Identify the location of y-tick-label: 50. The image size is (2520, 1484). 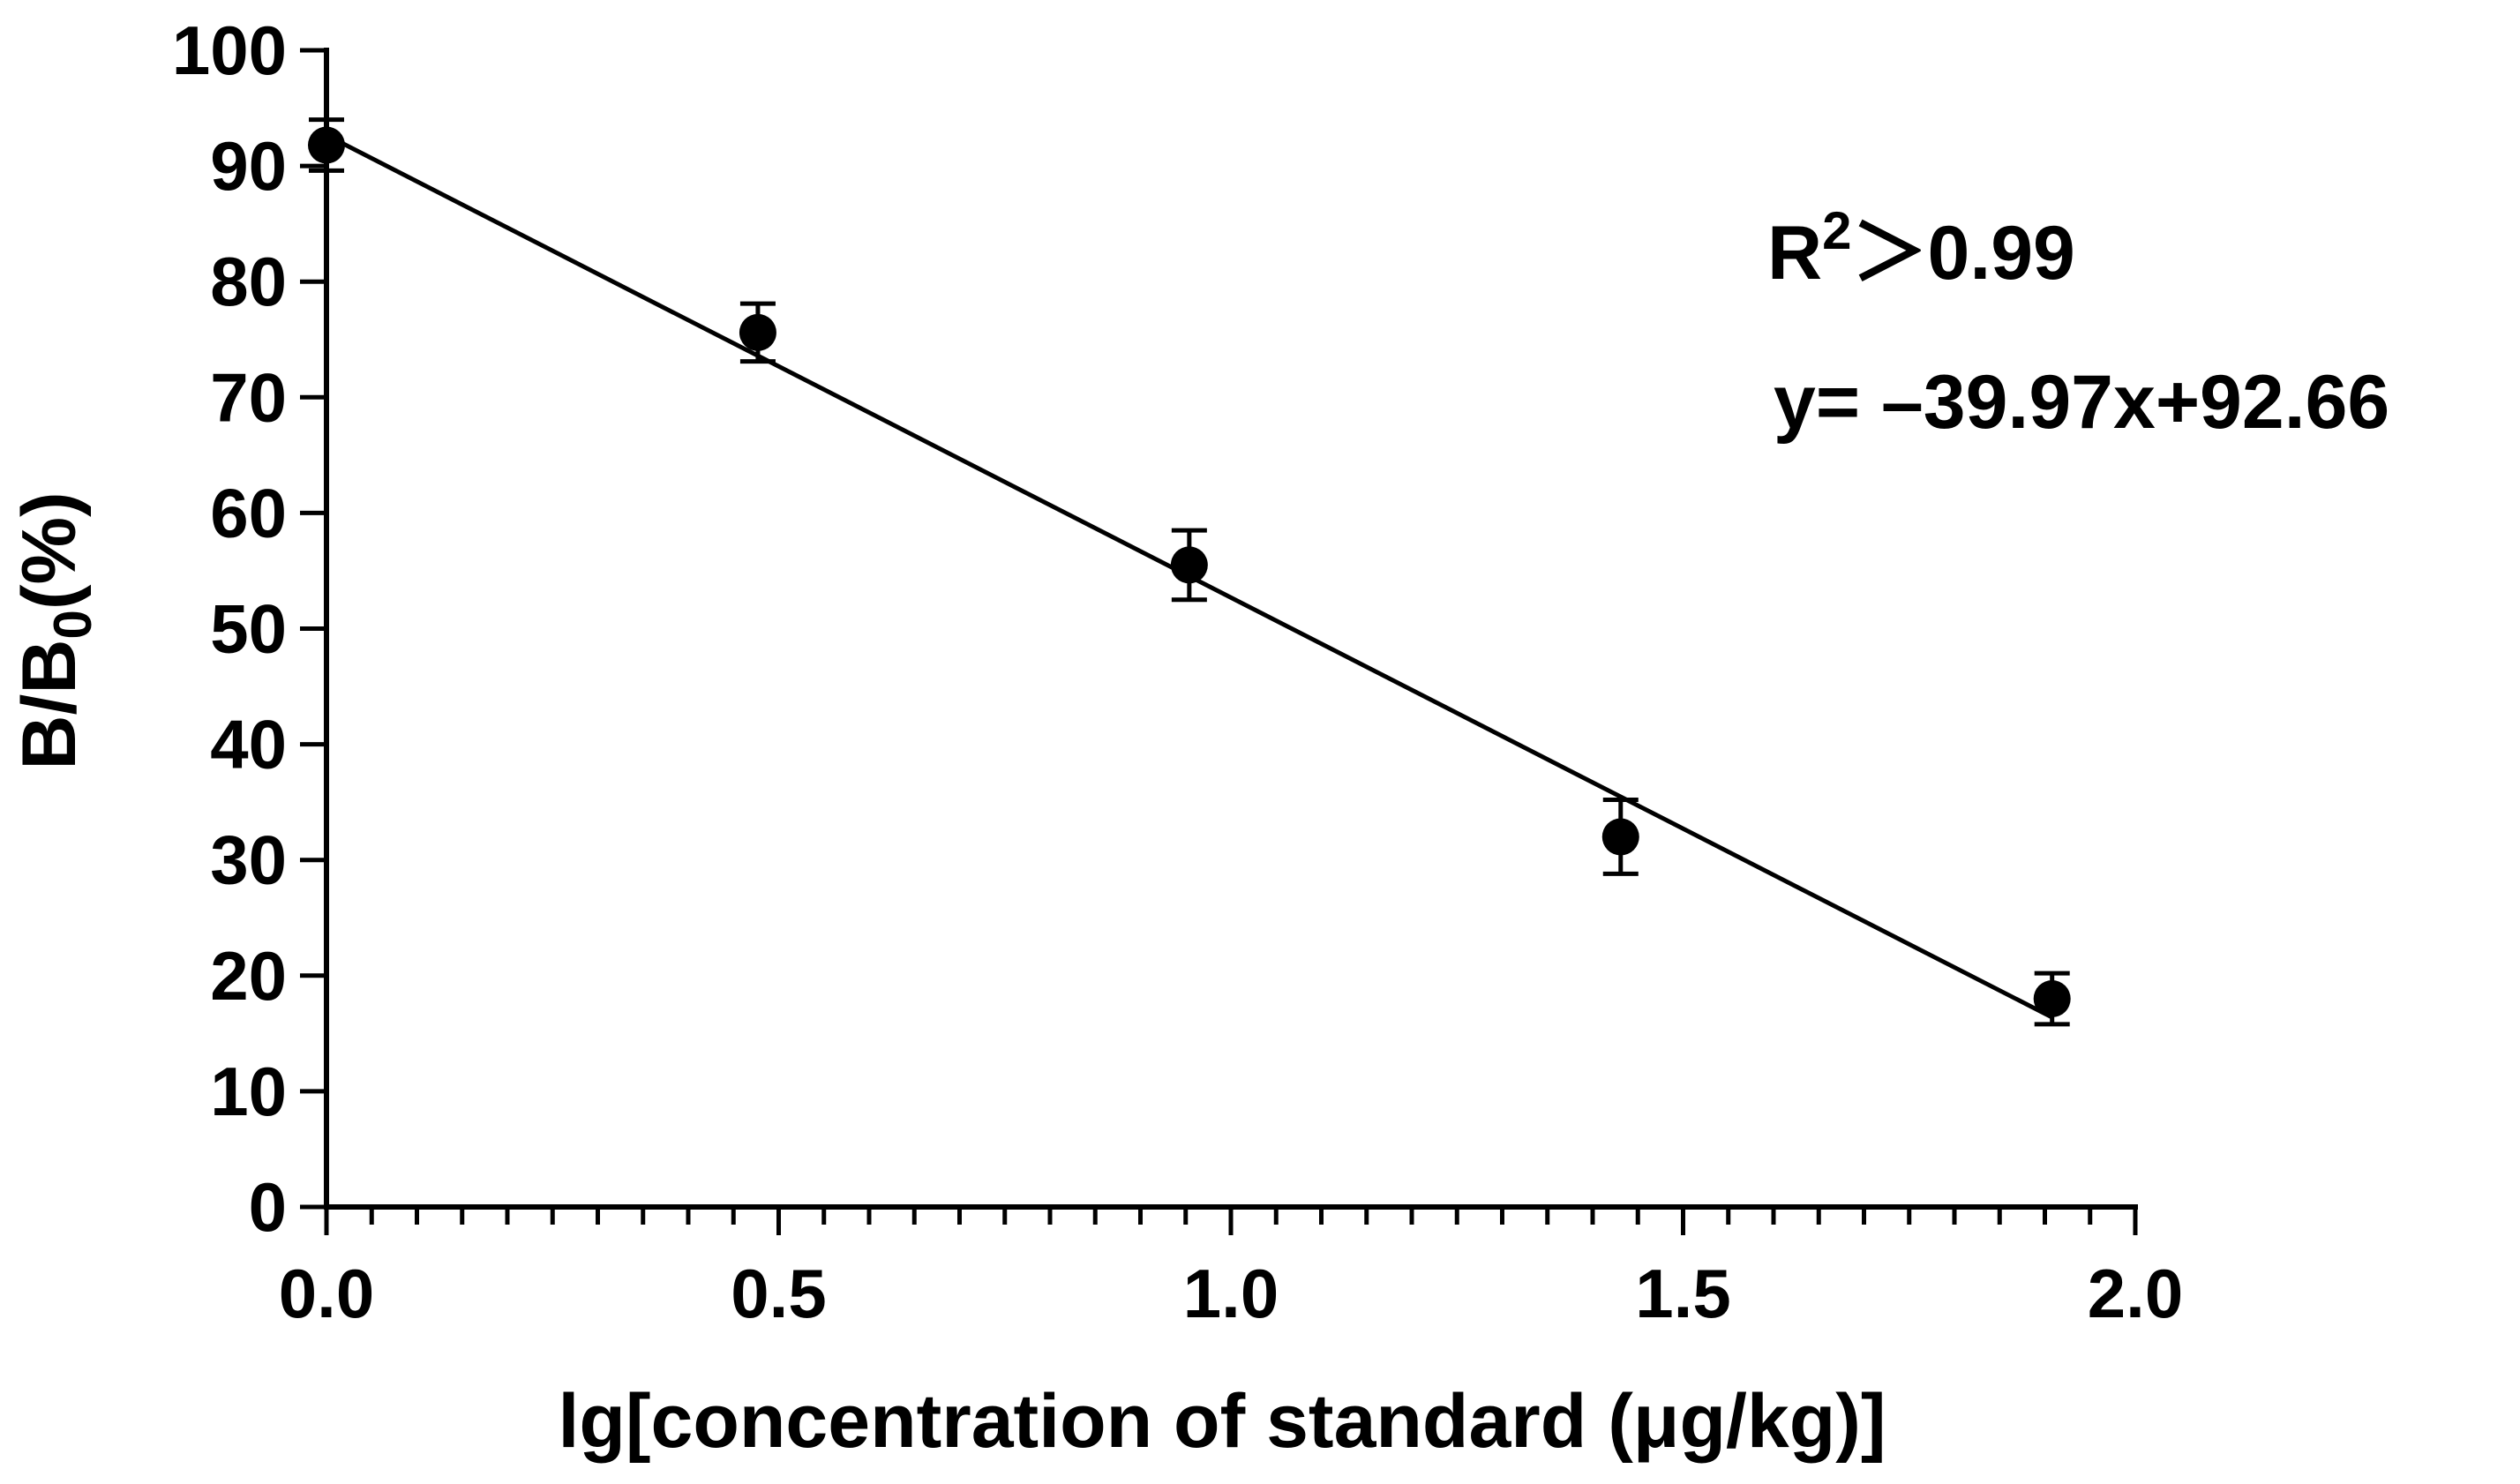
(248, 629).